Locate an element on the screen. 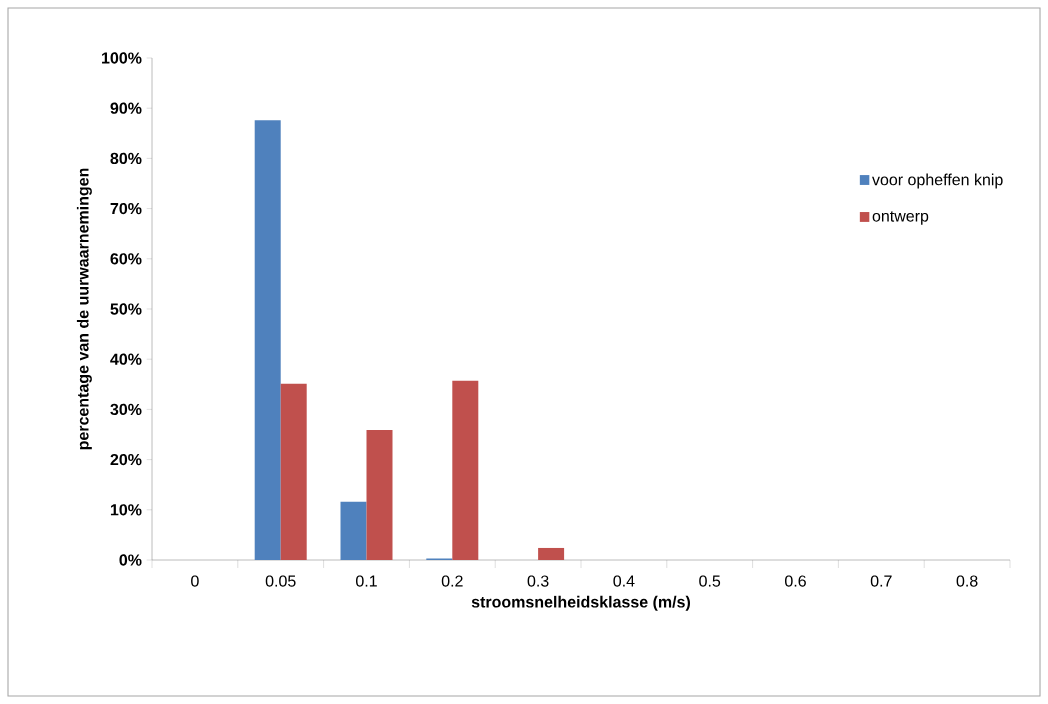 The image size is (1048, 704). y-tick-label: 40% is located at coordinates (126, 359).